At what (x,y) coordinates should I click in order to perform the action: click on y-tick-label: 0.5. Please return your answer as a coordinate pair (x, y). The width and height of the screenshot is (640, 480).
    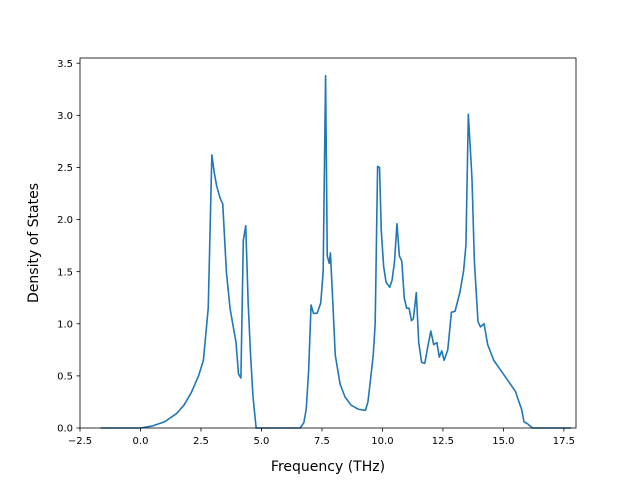
    Looking at the image, I should click on (65, 376).